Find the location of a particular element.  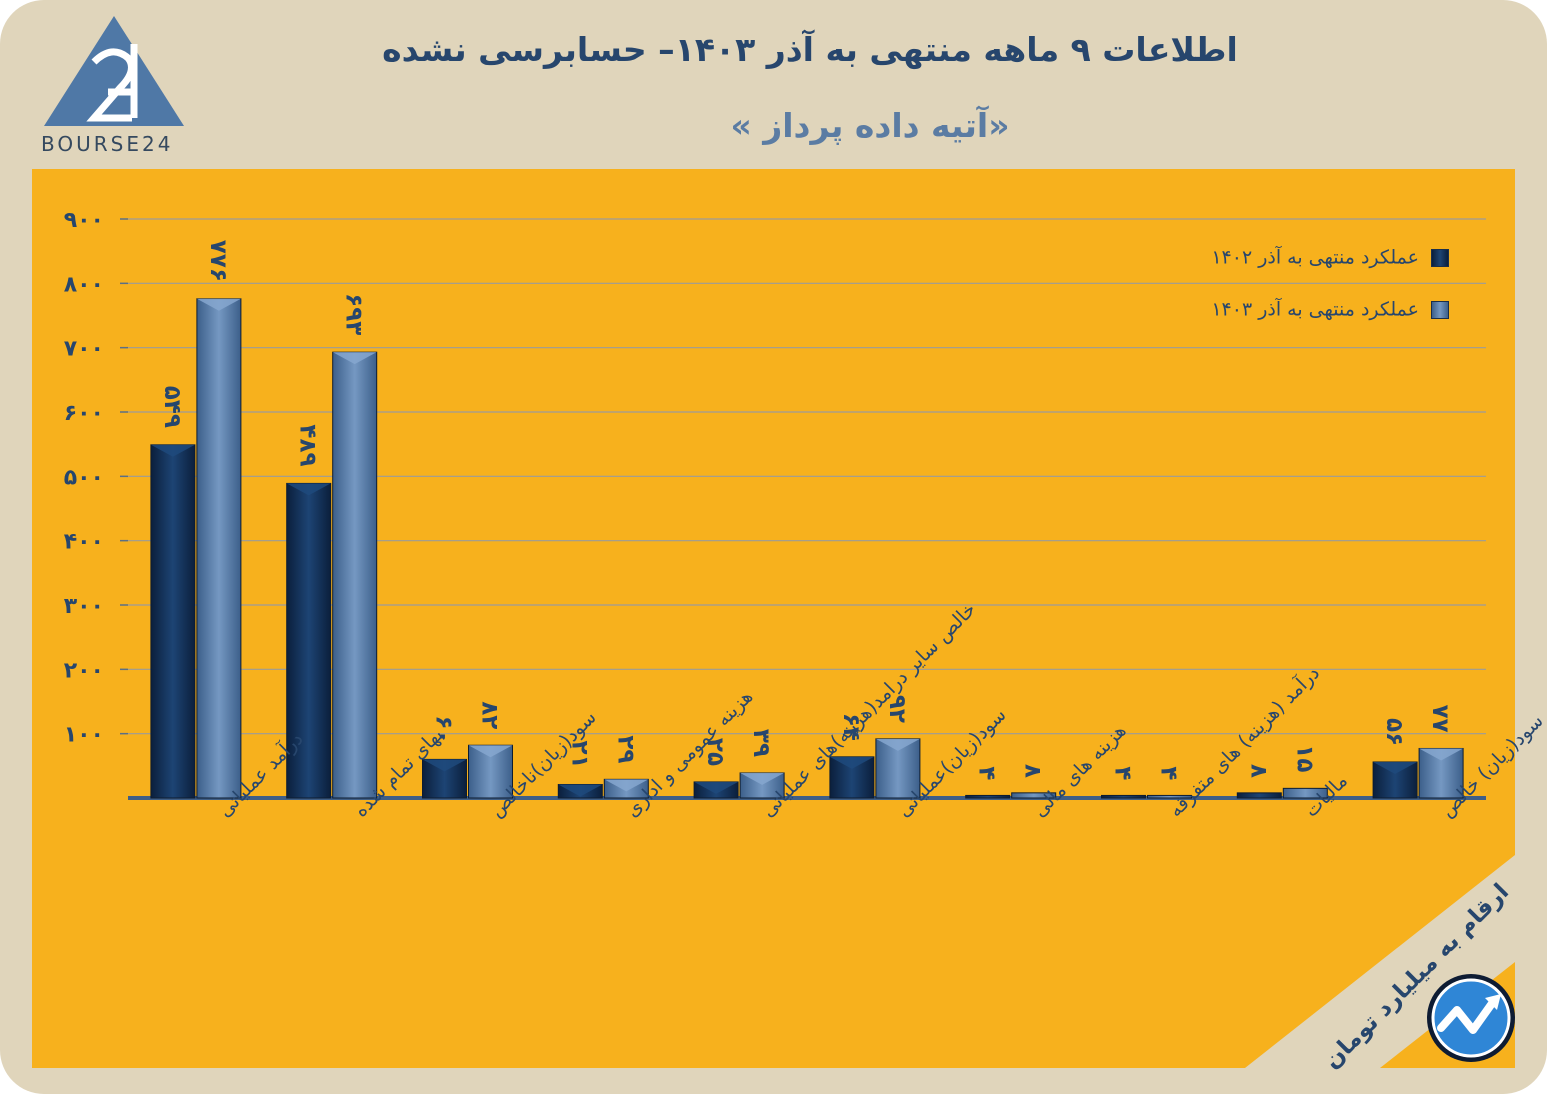

legend-item-1403: عملکرد منتهی به آذر ۱۴۰۳ is located at coordinates (1330, 309).